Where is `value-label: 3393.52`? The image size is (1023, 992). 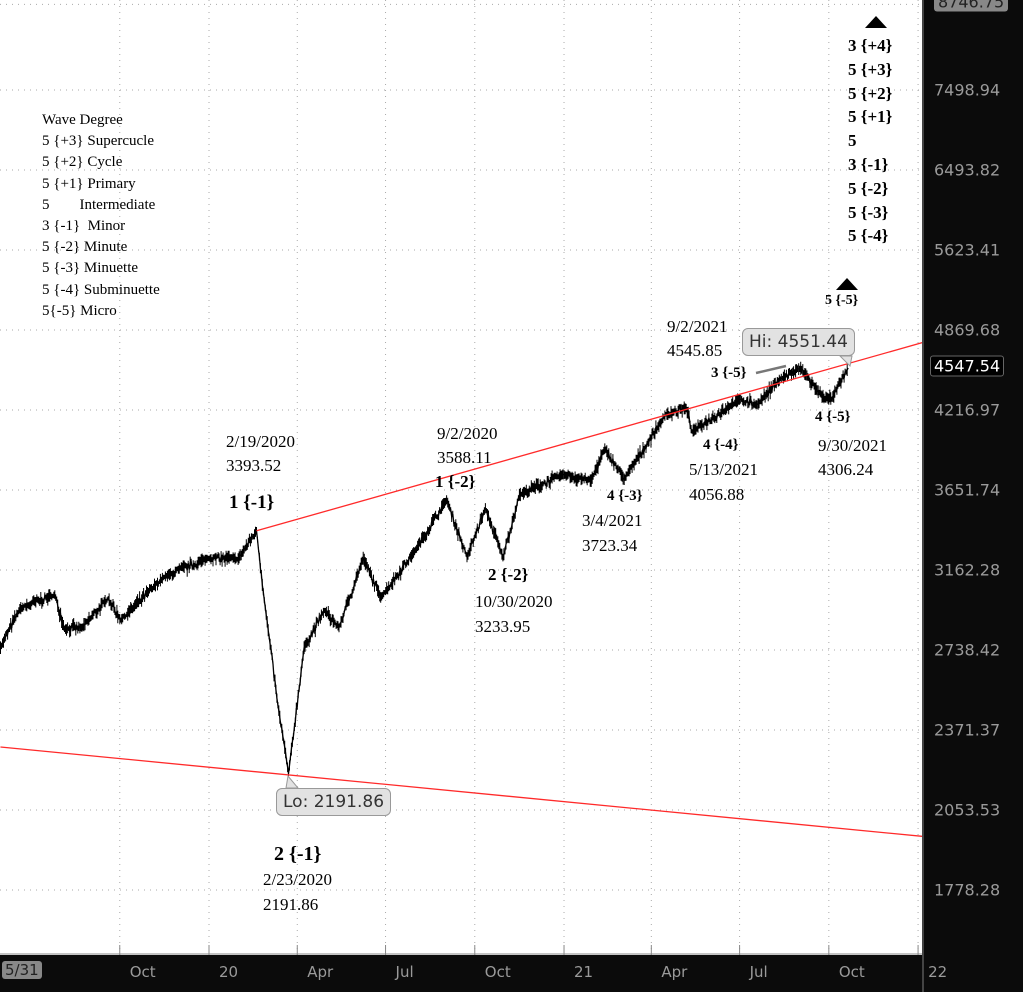
value-label: 3393.52 is located at coordinates (254, 465).